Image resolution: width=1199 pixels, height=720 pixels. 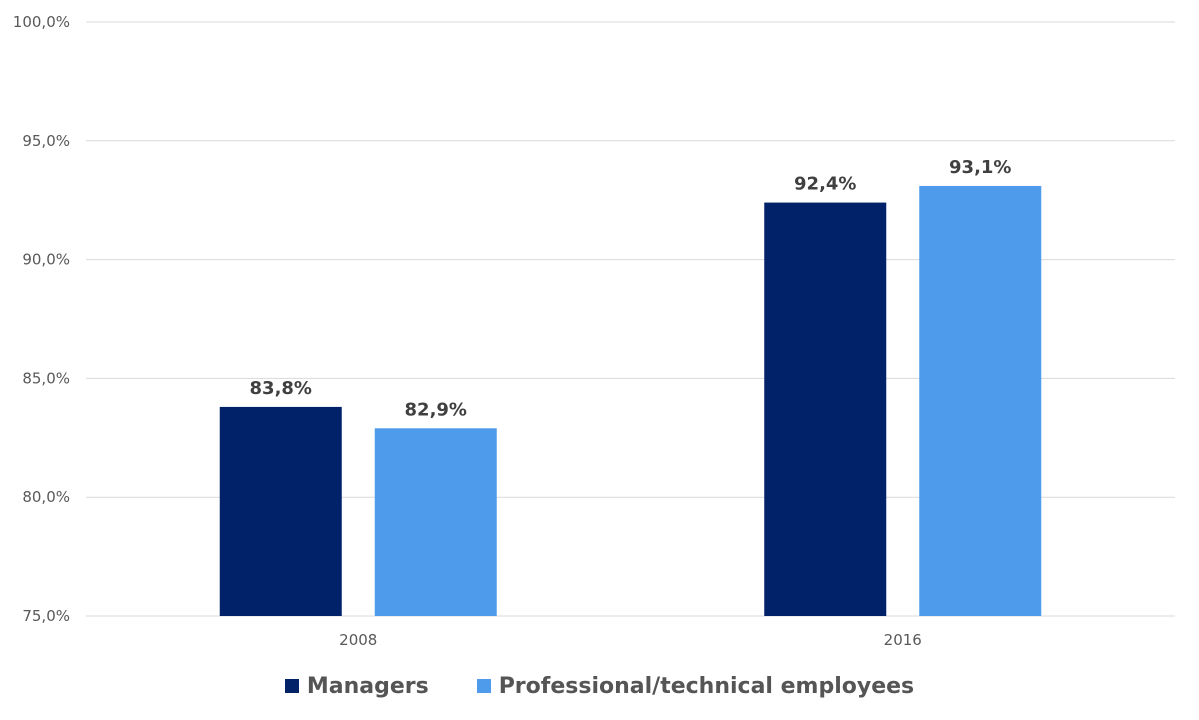 I want to click on data-label: 83,8%, so click(x=281, y=388).